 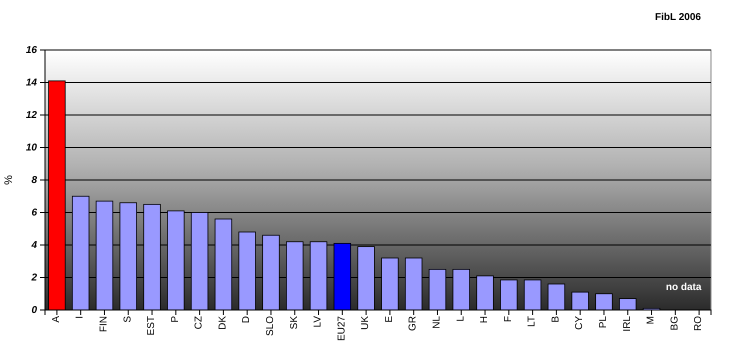 I want to click on x-tick-label: CY, so click(x=580, y=323).